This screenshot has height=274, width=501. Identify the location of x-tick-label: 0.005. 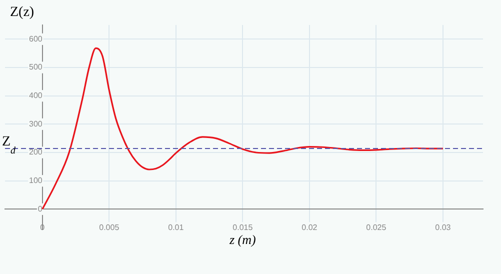
(109, 227).